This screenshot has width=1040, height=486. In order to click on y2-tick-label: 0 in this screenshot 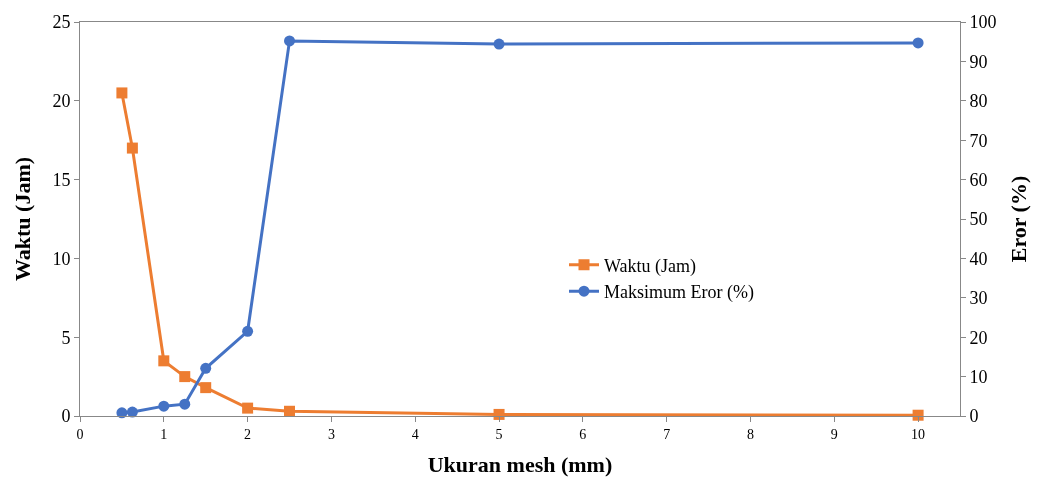, I will do `click(974, 416)`.